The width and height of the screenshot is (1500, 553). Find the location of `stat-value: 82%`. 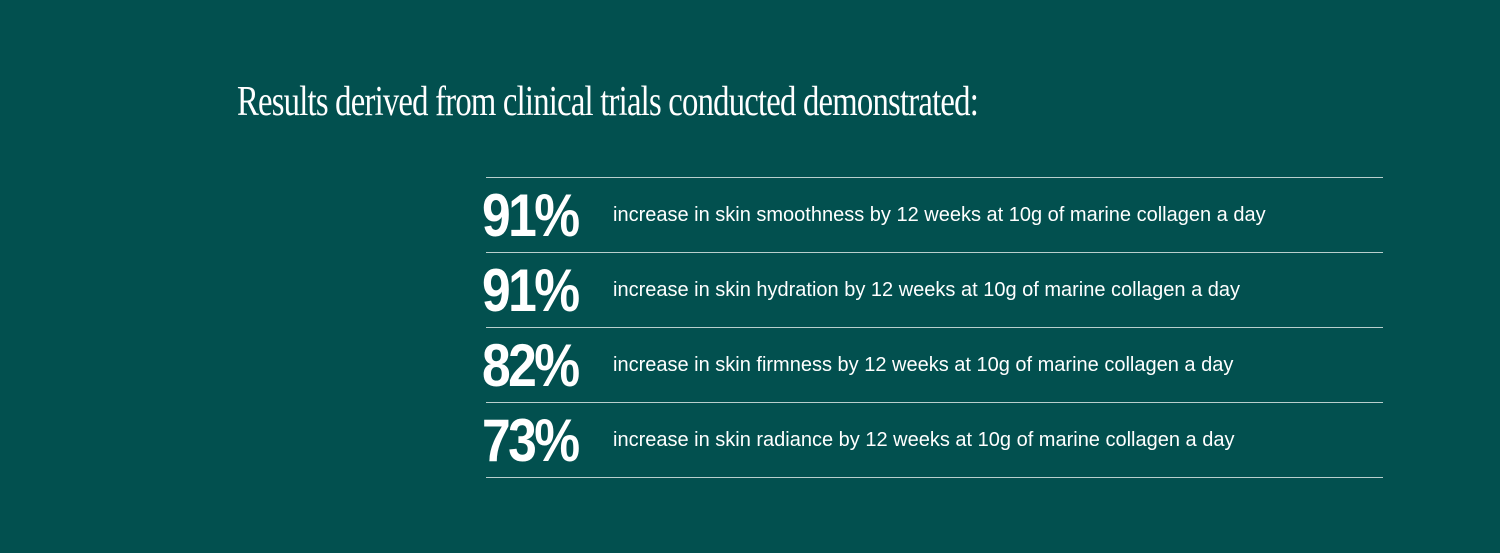

stat-value: 82% is located at coordinates (531, 365).